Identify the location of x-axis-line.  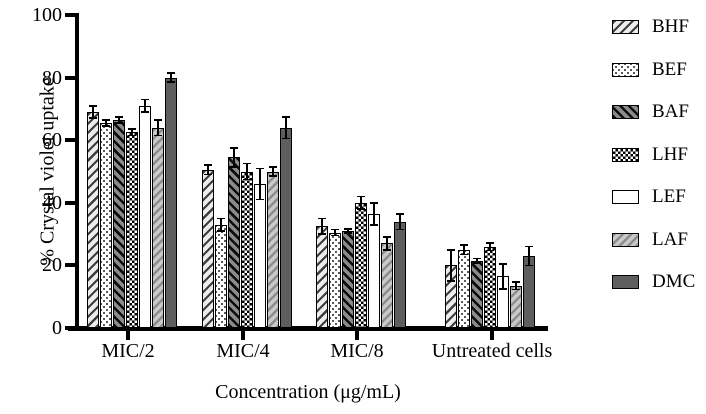
(308, 328).